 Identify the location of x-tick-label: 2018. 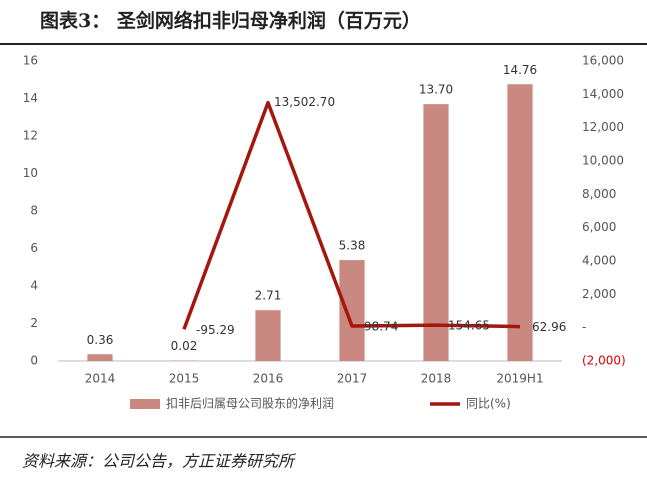
(436, 379).